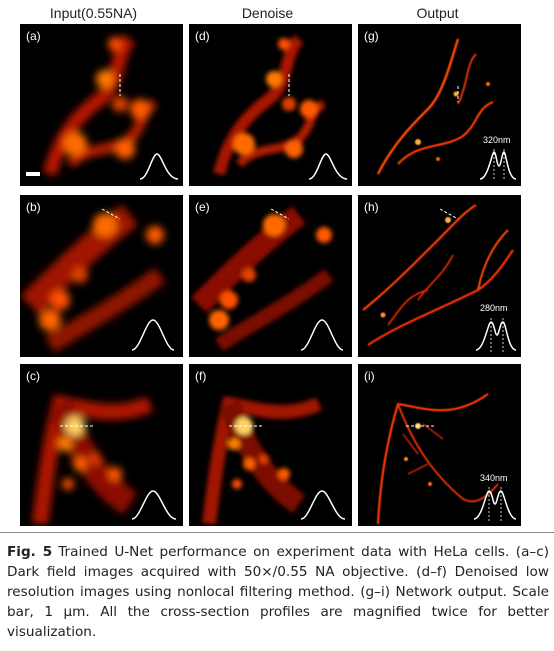 Image resolution: width=554 pixels, height=651 pixels. Describe the element at coordinates (439, 276) in the screenshot. I see `panel-h: (h) 280nm` at that location.